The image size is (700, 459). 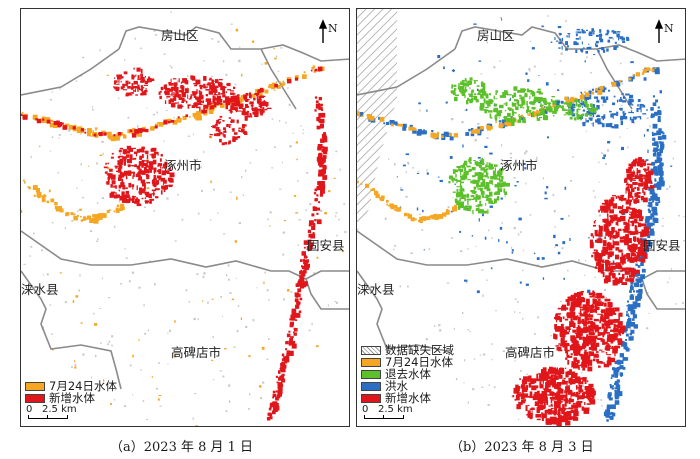 What do you see at coordinates (407, 398) in the screenshot?
I see `legend-item: 新增水体` at bounding box center [407, 398].